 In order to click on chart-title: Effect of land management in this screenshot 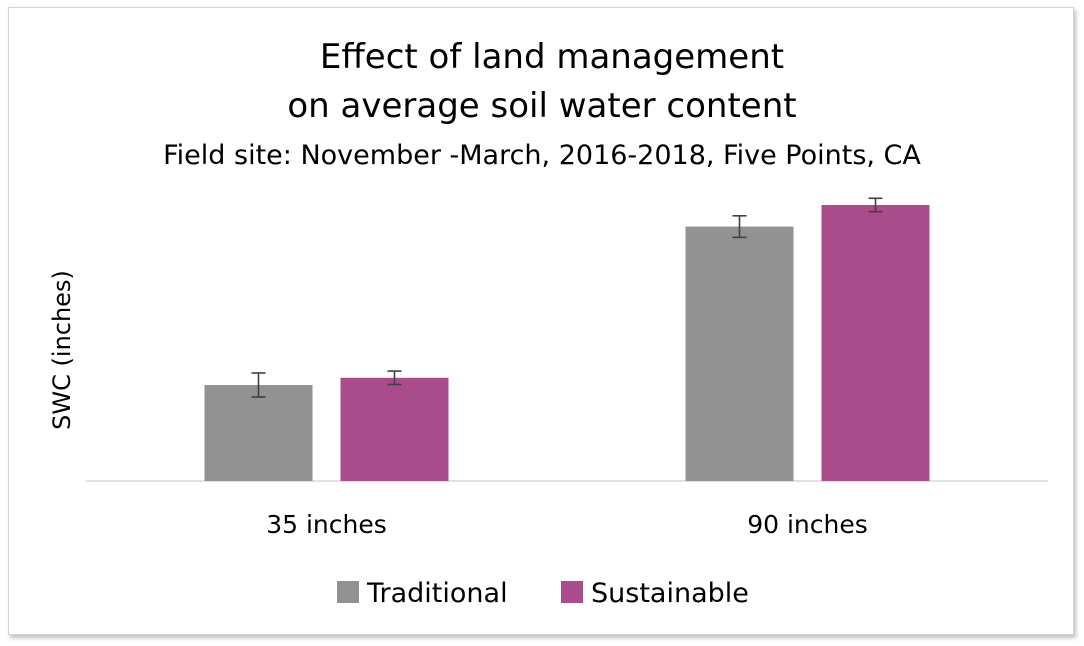, I will do `click(552, 57)`.